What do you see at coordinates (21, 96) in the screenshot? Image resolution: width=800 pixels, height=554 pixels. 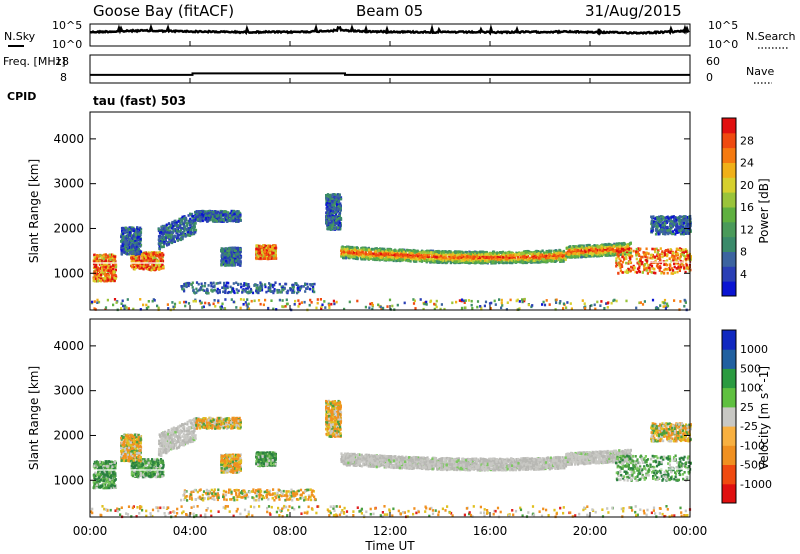 I see `cpid-label: CPID` at bounding box center [21, 96].